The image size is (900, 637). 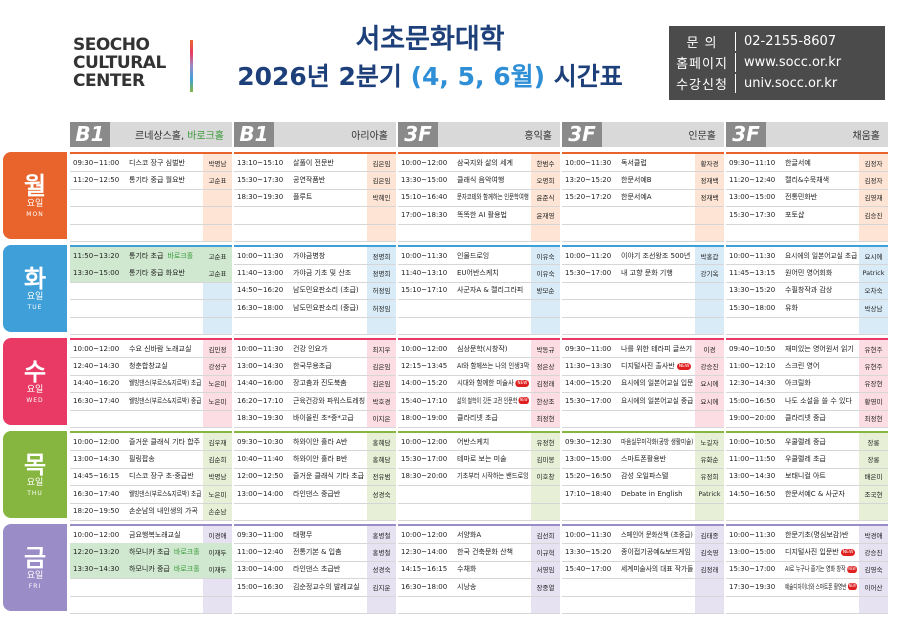 What do you see at coordinates (873, 367) in the screenshot?
I see `class-teacher: 유현주` at bounding box center [873, 367].